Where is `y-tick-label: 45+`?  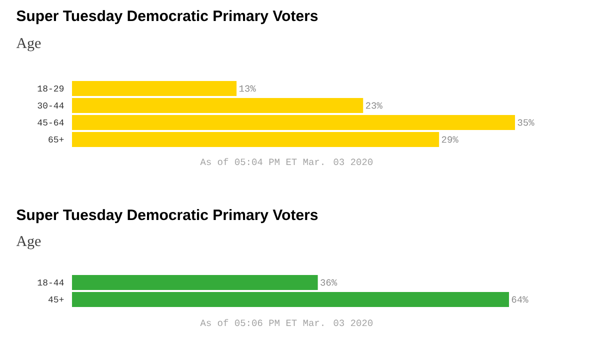 y-tick-label: 45+ is located at coordinates (56, 299).